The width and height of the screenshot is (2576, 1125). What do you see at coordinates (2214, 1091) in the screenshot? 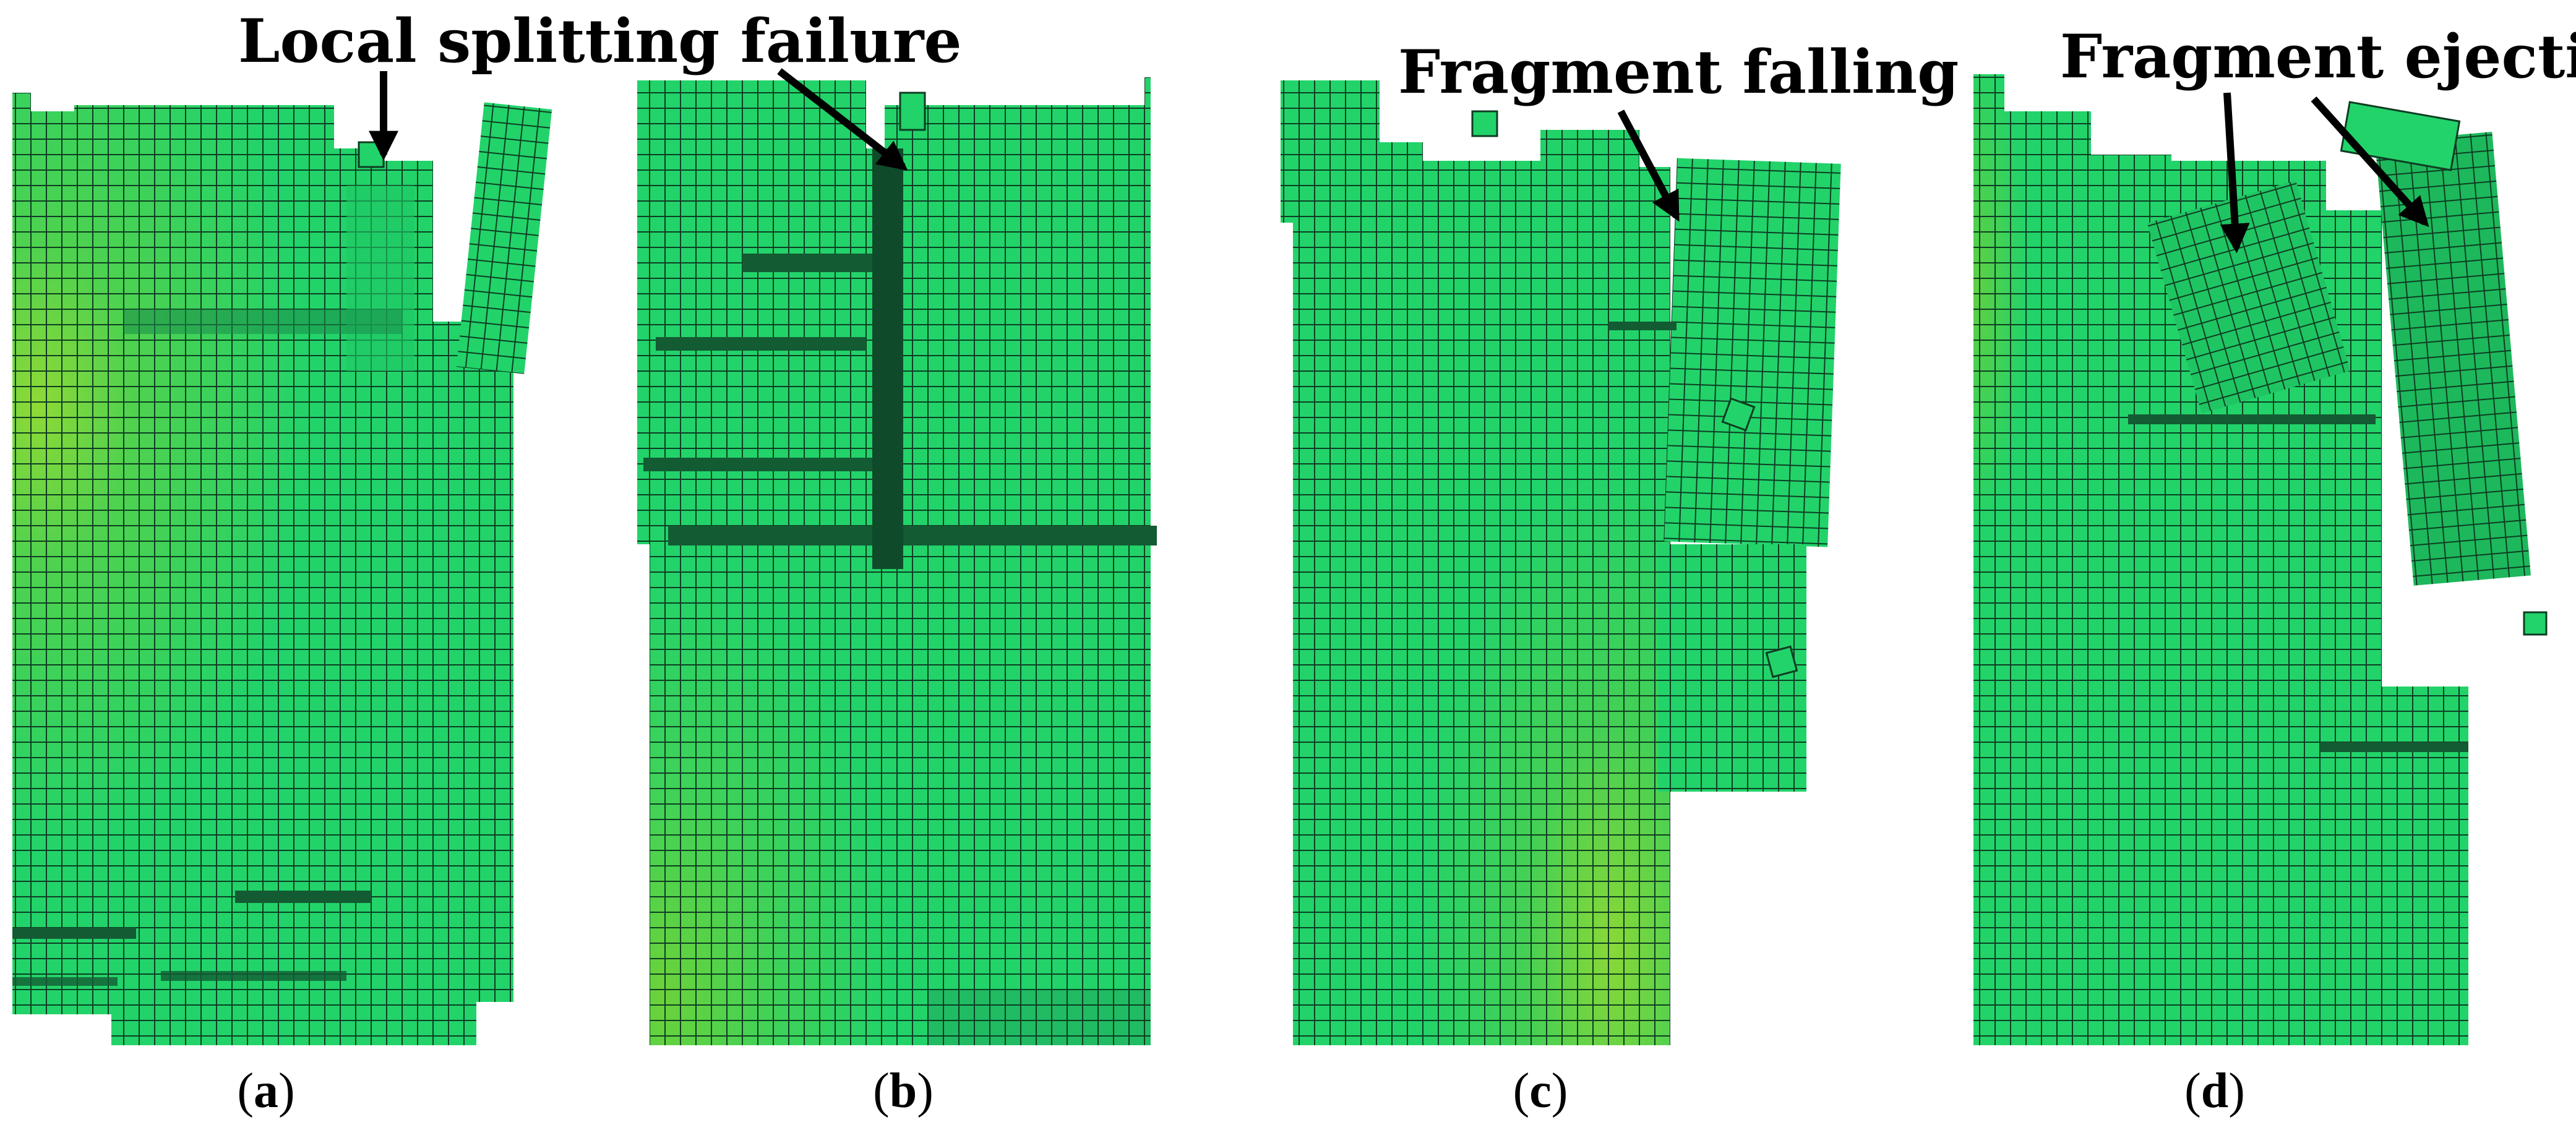
I see `panel-d-caption: (d)` at bounding box center [2214, 1091].